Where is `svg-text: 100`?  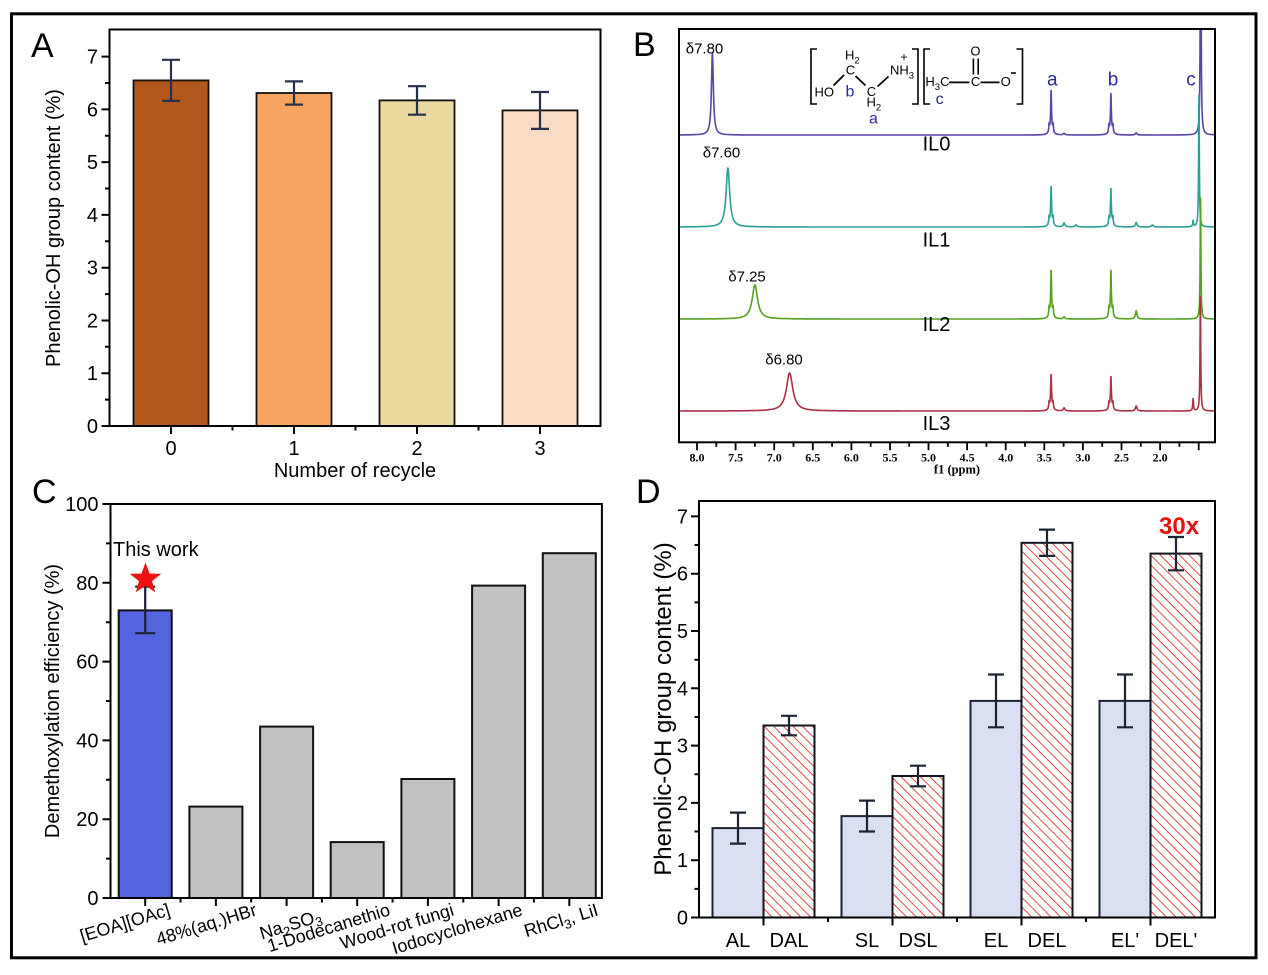 svg-text: 100 is located at coordinates (81, 505).